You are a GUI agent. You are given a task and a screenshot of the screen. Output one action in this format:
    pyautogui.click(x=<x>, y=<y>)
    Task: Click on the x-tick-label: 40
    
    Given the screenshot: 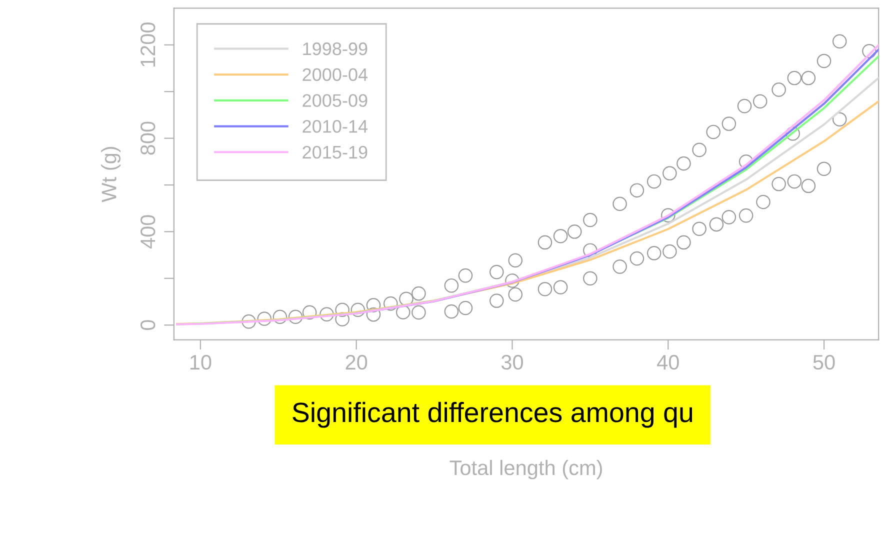 What is the action you would take?
    pyautogui.click(x=668, y=362)
    